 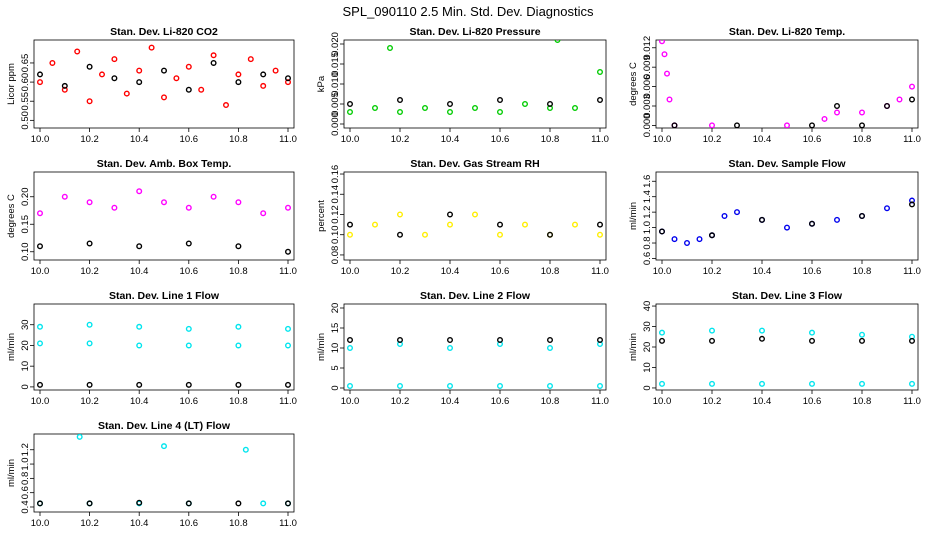 I want to click on y-tick-label: 0.009, so click(x=647, y=67).